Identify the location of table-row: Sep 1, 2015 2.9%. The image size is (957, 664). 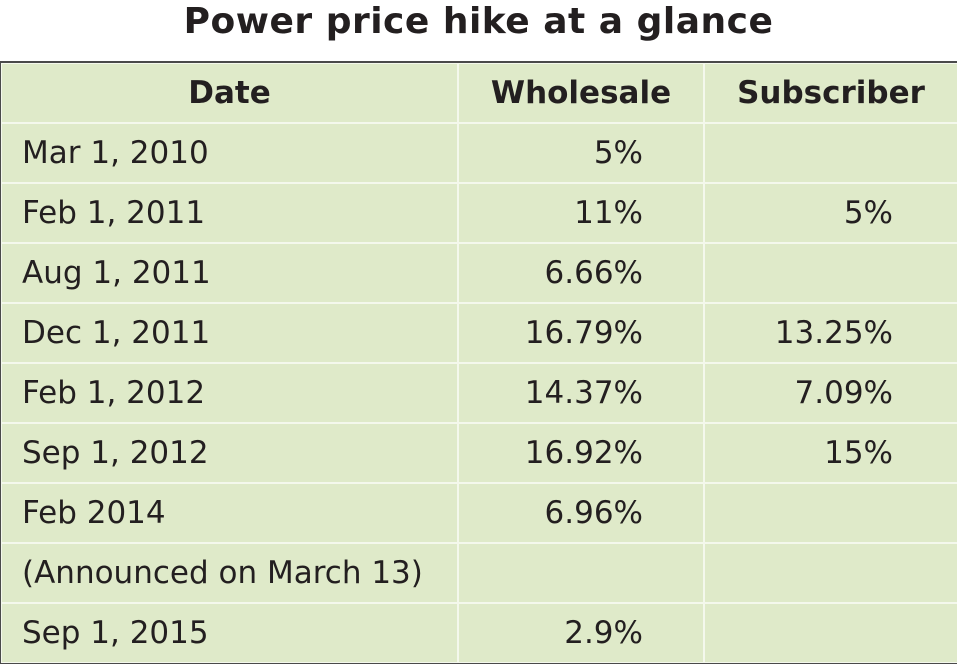
(478, 633).